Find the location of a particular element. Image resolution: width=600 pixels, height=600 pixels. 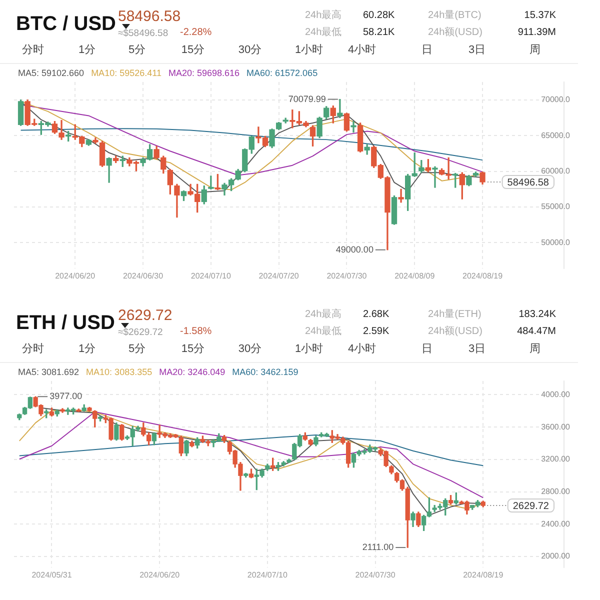

ref-line-label: 58496.58 is located at coordinates (528, 182).